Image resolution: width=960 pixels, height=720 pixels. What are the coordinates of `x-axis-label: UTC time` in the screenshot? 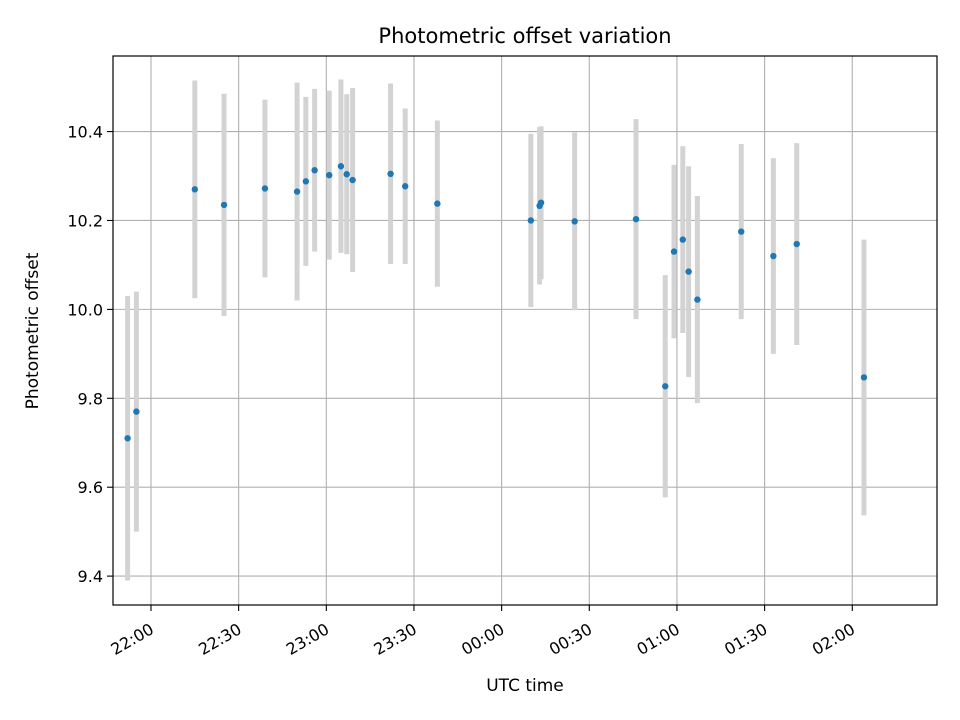 It's located at (525, 686).